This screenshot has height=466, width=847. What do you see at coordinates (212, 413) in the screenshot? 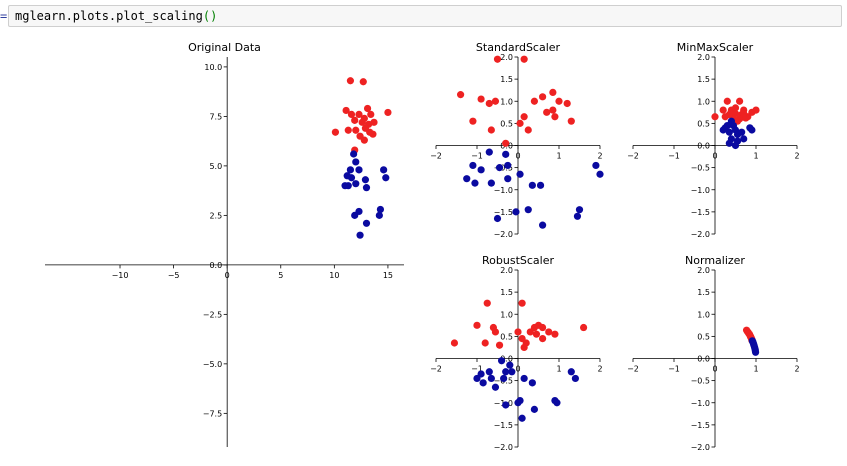
I see `y-tick-label: −7.5` at bounding box center [212, 413].